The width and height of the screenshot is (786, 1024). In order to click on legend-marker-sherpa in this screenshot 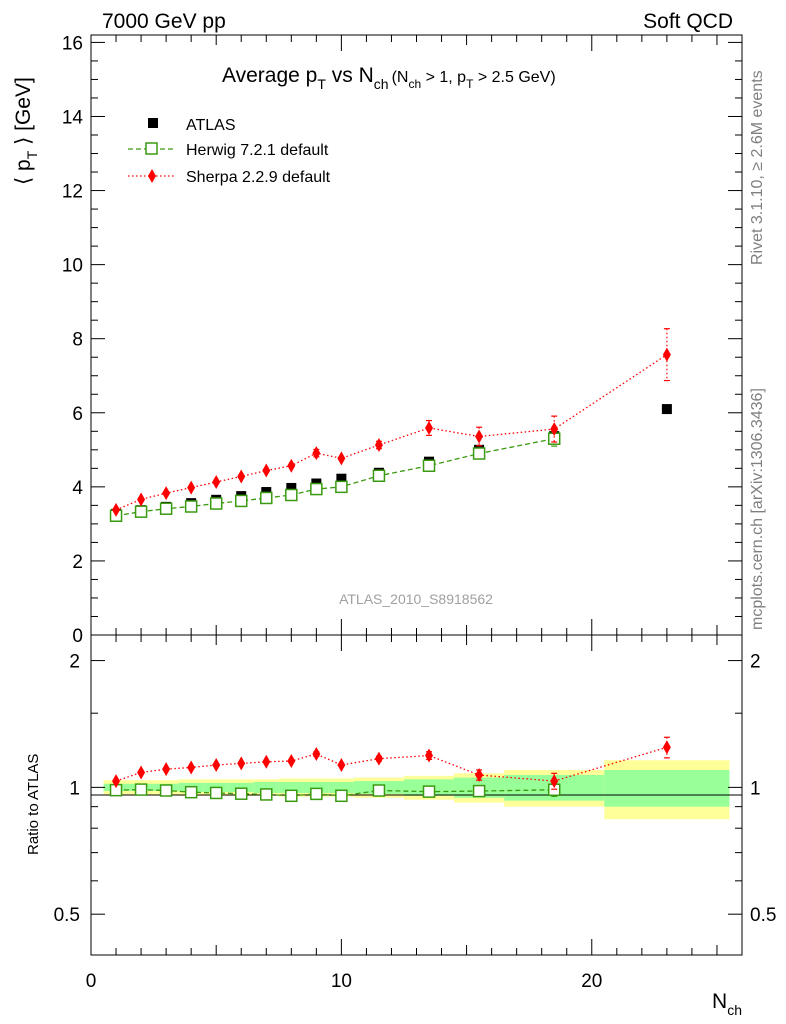, I will do `click(152, 176)`.